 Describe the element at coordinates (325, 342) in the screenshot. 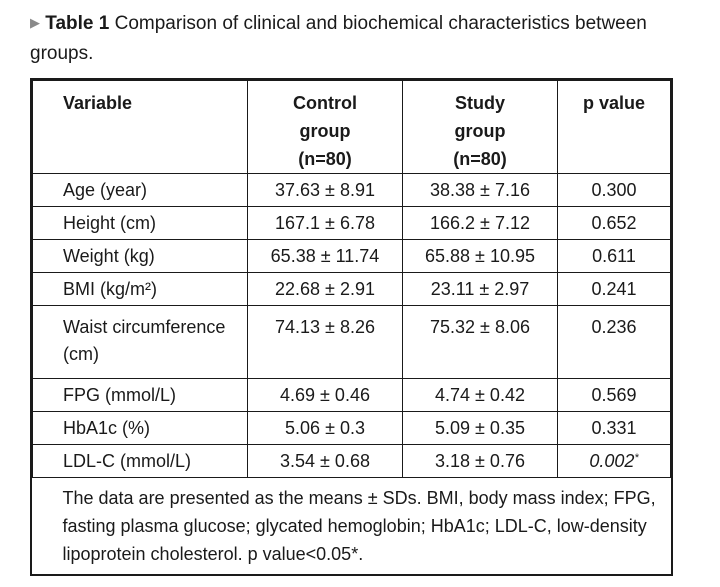

I see `cell-control: 74.13 ± 8.26` at that location.